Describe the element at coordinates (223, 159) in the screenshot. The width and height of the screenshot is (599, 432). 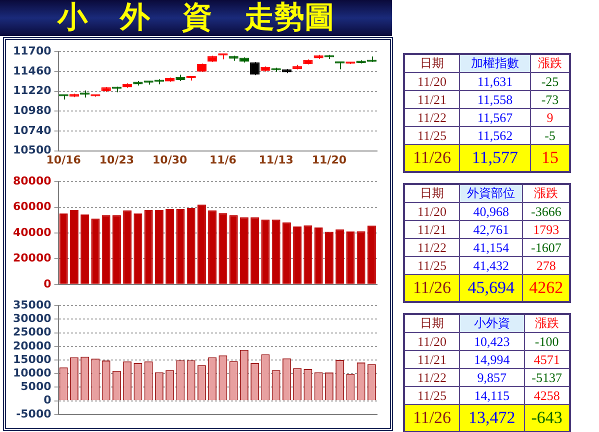
I see `x-tick-label: 11/6` at that location.